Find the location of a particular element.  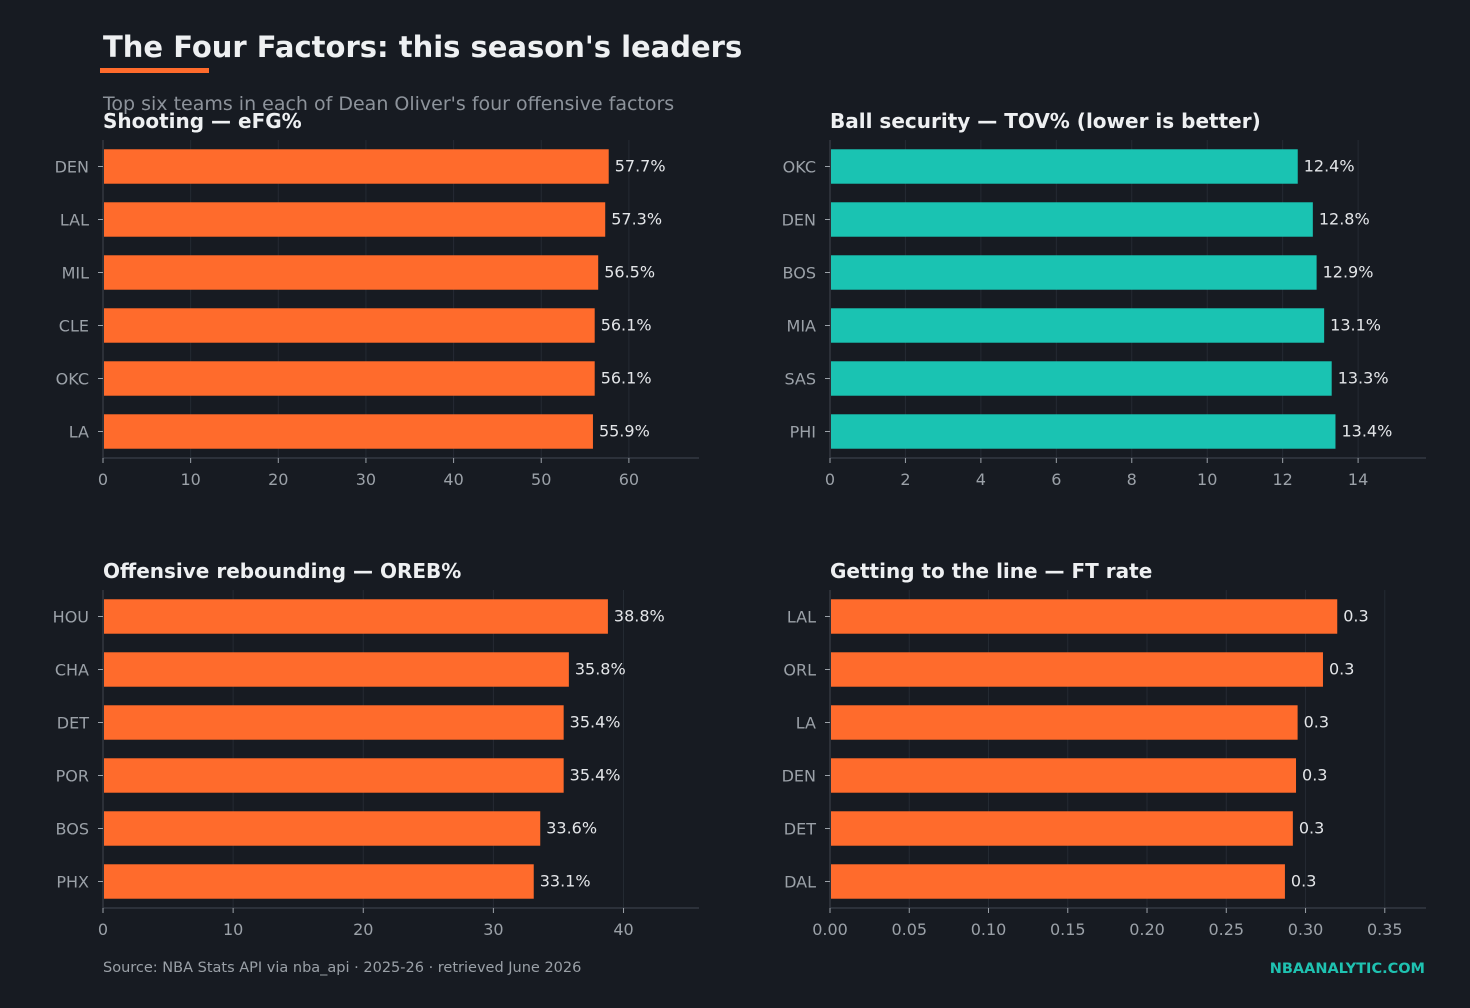

x-tick-label: 0.25 is located at coordinates (1226, 929).